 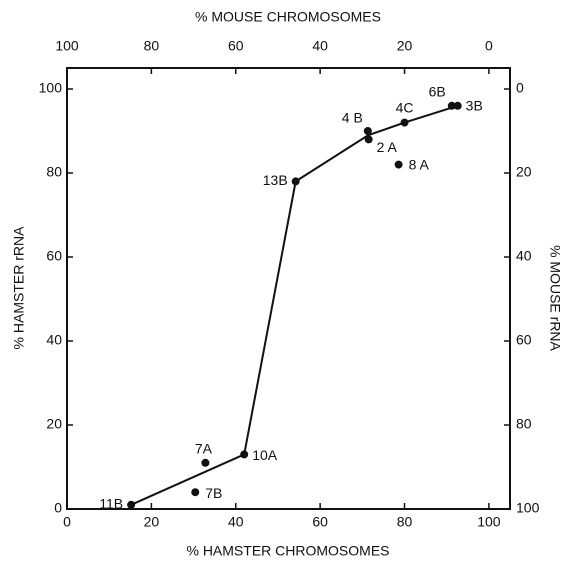 I want to click on y-tick-label: 60, so click(x=54, y=256).